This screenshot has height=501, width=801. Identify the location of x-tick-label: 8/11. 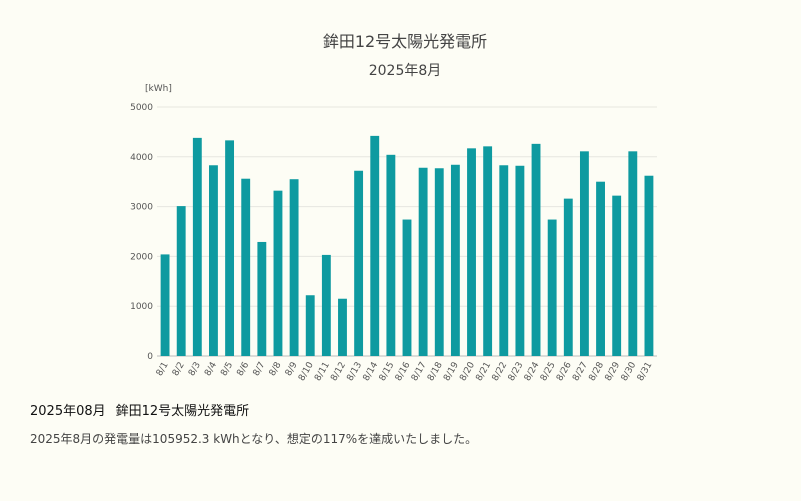
(322, 372).